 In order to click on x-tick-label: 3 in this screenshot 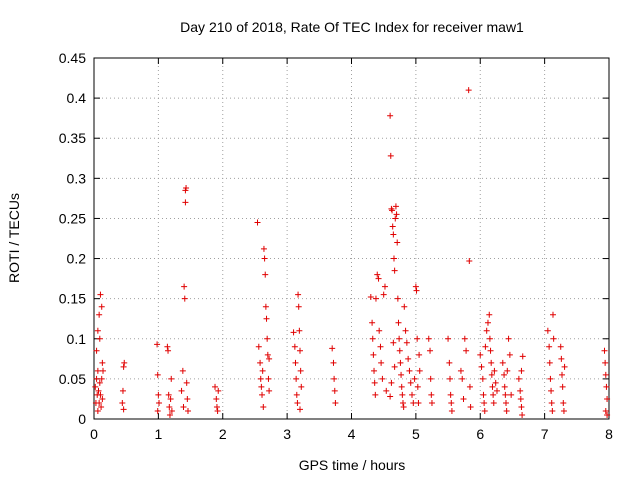, I will do `click(287, 434)`.